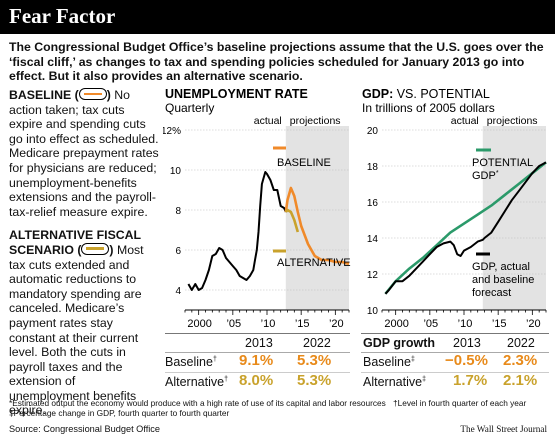 The image size is (555, 442). Describe the element at coordinates (317, 226) in the screenshot. I see `unemp-series-baseline` at that location.